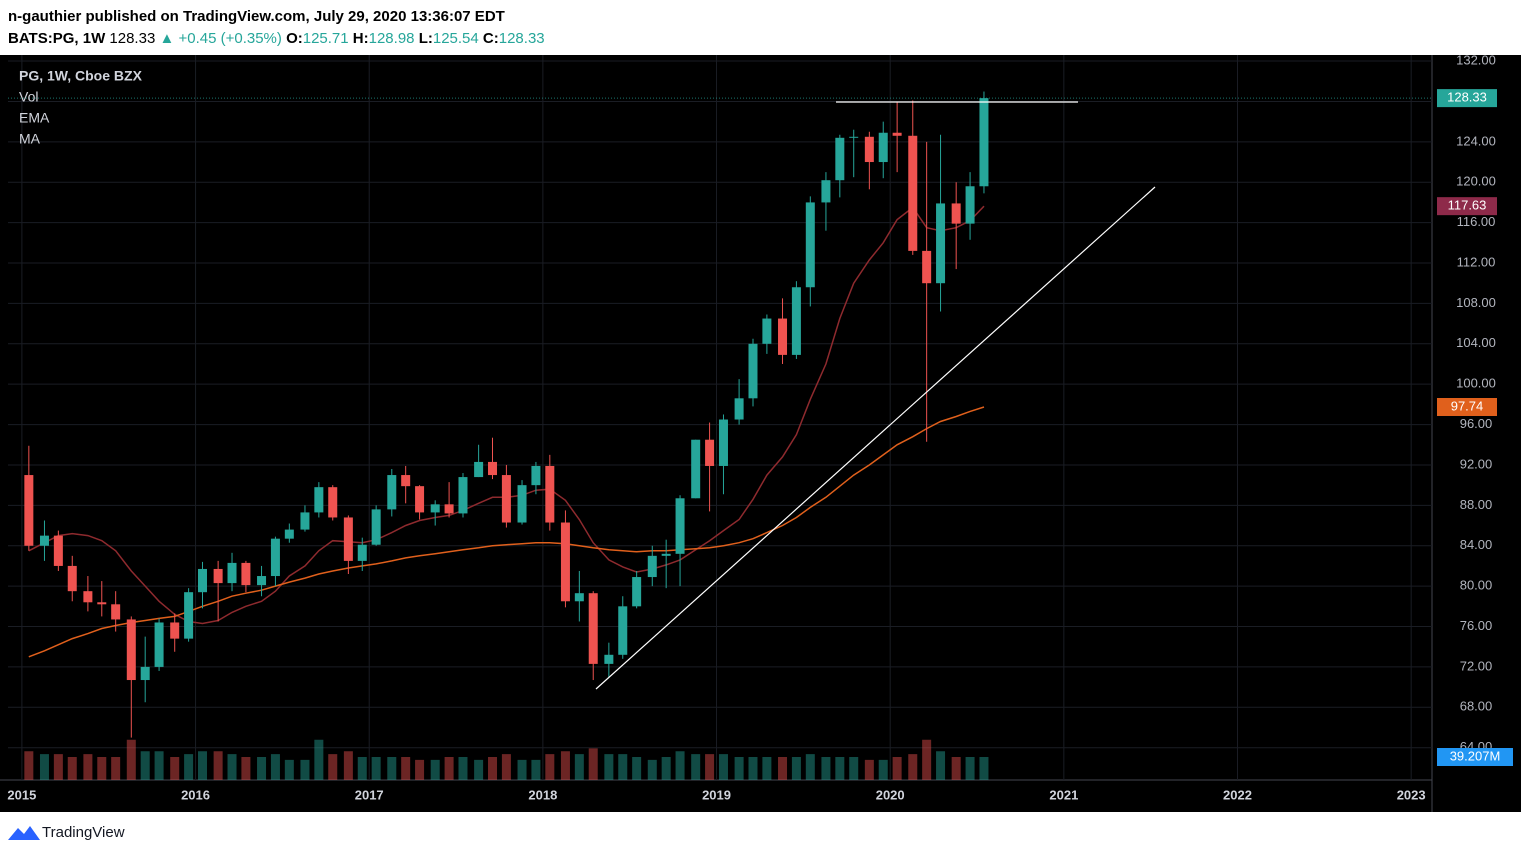 This screenshot has height=856, width=1521. I want to click on y-tick-label: 100.00, so click(1476, 383).